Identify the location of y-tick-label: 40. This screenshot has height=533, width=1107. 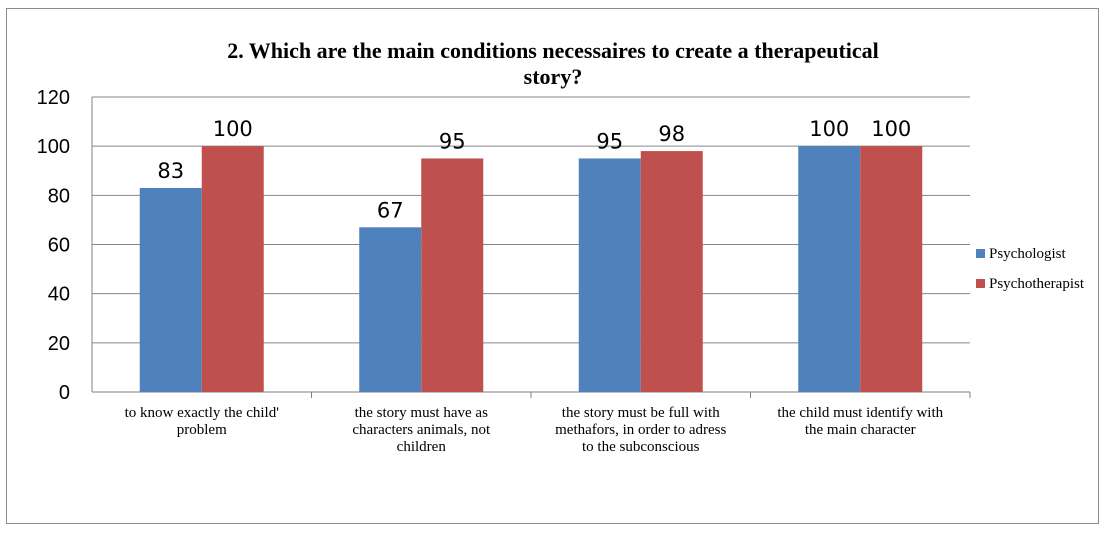
(59, 295).